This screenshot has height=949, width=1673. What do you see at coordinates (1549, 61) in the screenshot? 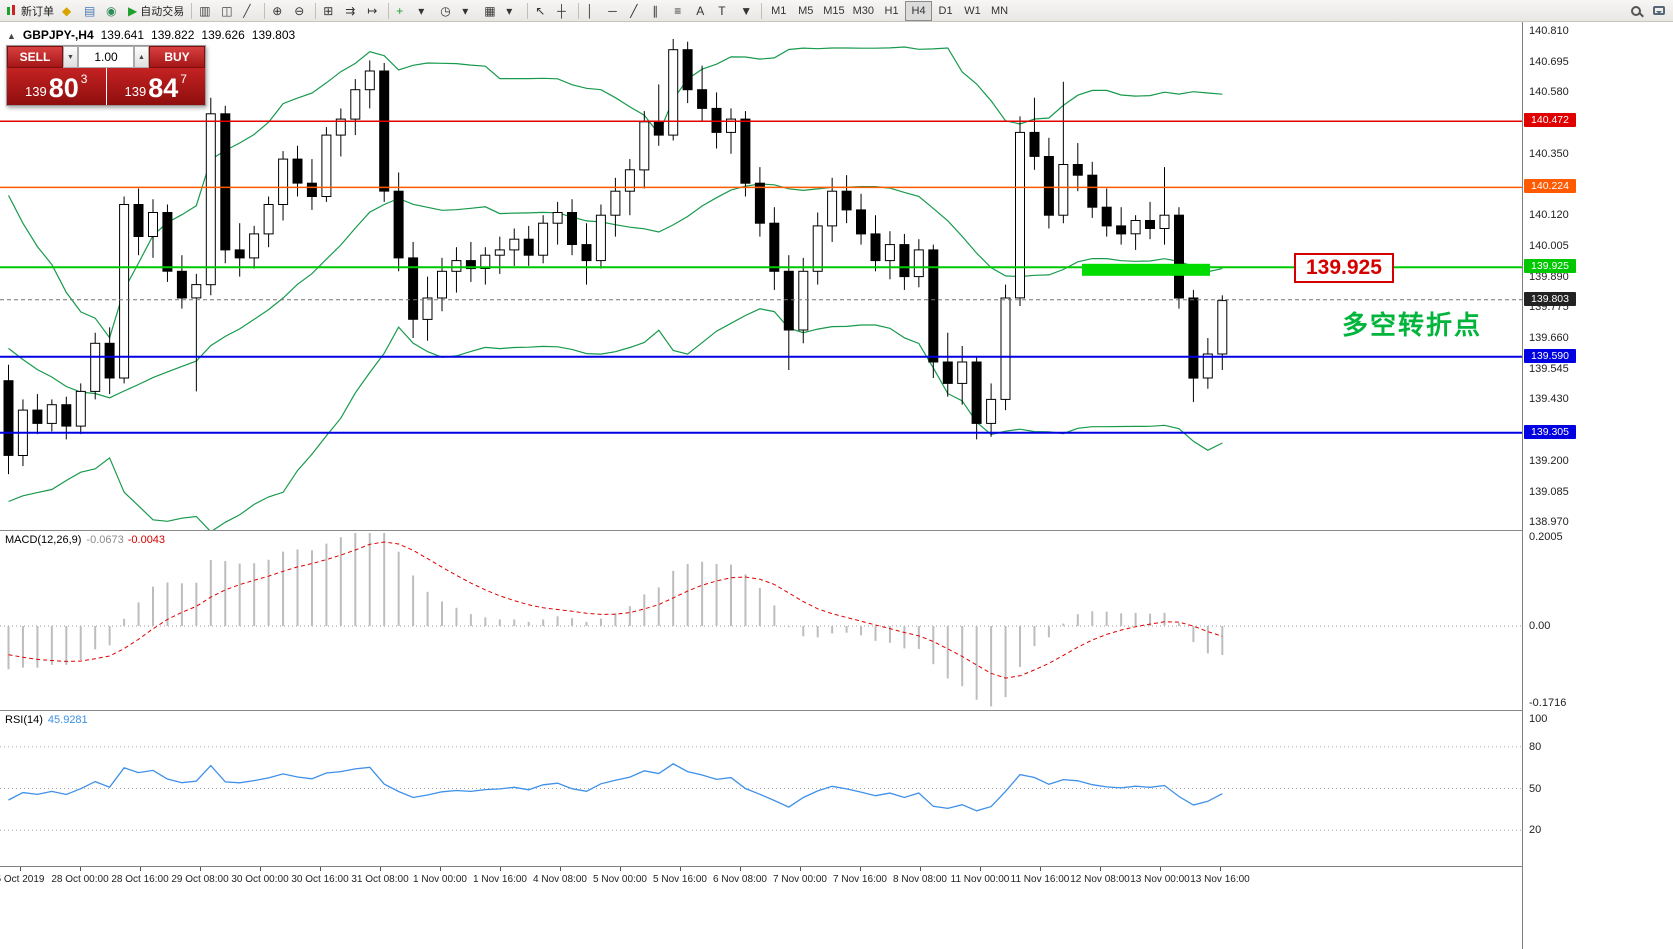
I see `scale-tick: 140.695` at bounding box center [1549, 61].